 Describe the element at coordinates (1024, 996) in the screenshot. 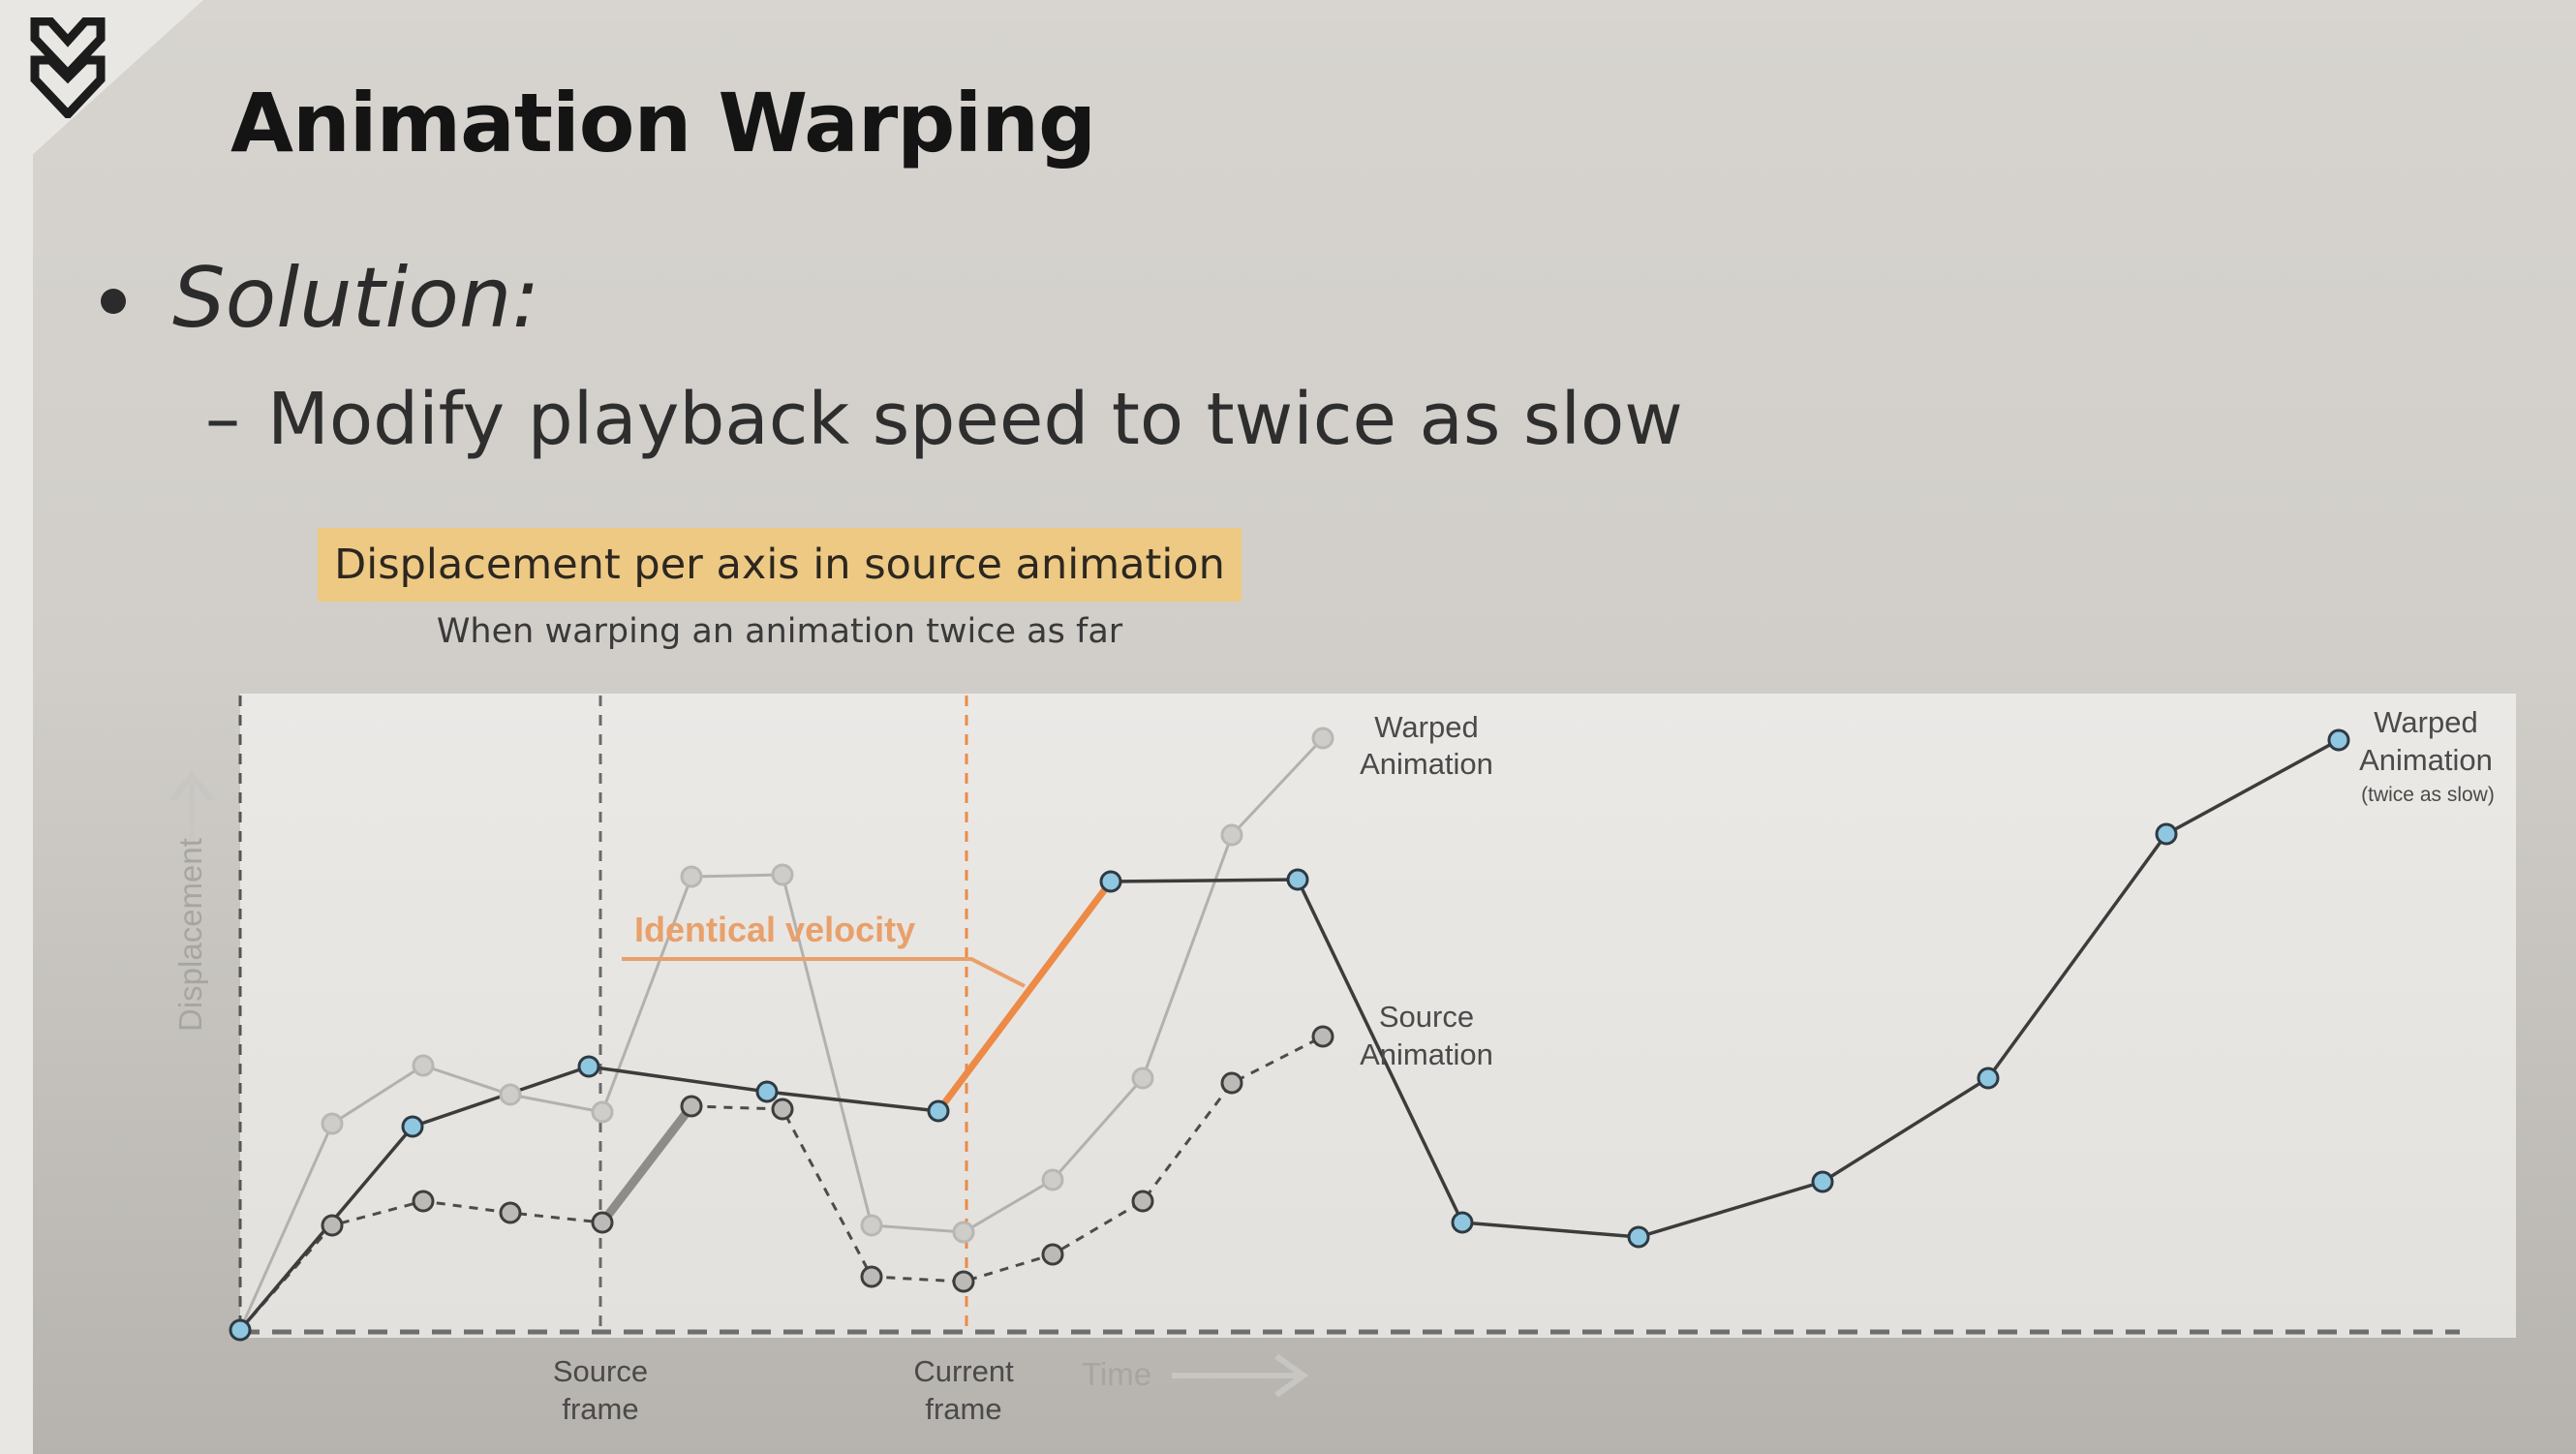

I see `identical-velocity-segment` at that location.